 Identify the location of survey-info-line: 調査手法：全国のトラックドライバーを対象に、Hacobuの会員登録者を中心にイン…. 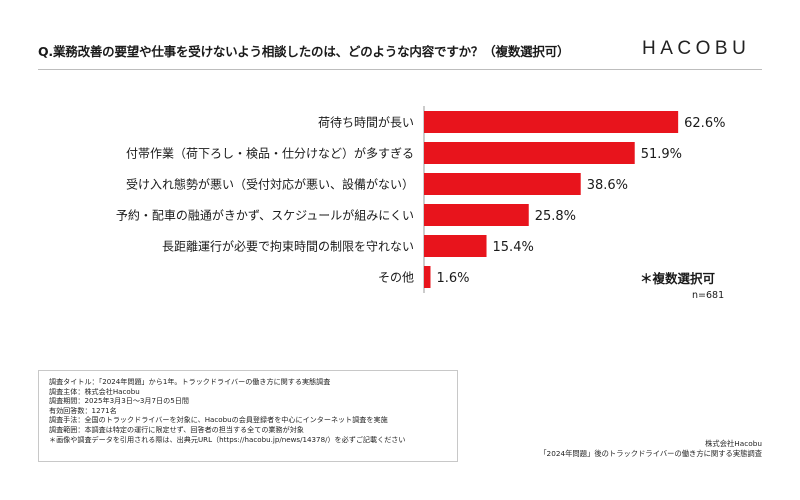
(218, 420).